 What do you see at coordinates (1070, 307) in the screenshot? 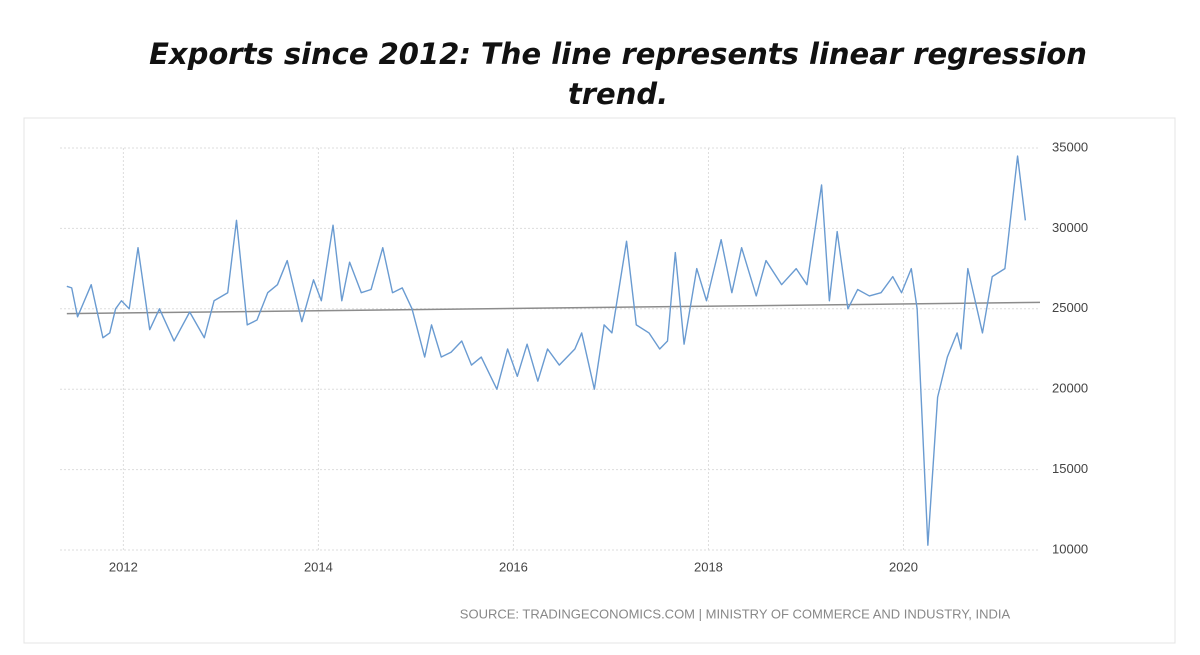
I see `y-tick-label: 25000` at bounding box center [1070, 307].